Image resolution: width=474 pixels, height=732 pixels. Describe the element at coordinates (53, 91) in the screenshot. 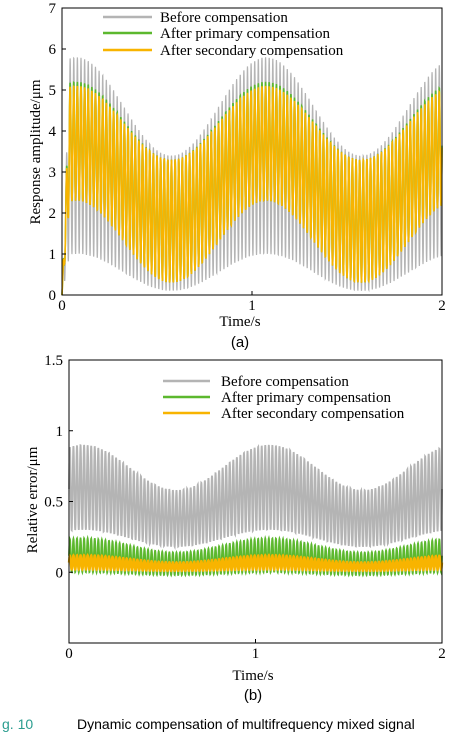

I see `chart-a-ytick-label: 5` at that location.